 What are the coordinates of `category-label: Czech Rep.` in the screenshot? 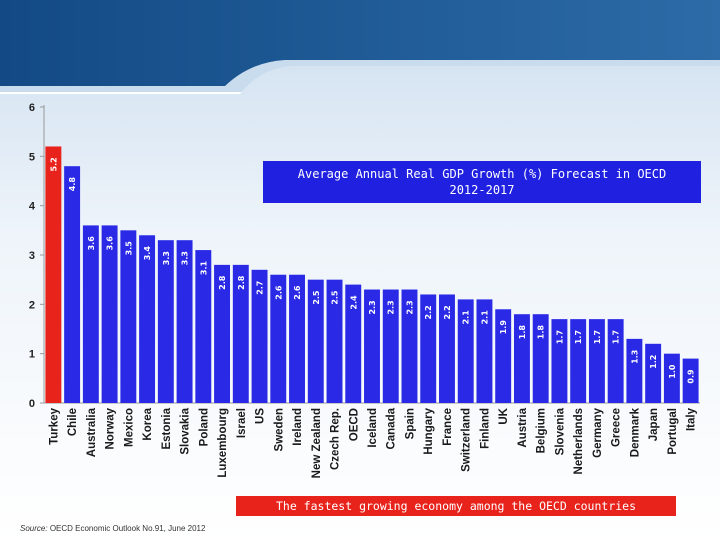 It's located at (336, 439).